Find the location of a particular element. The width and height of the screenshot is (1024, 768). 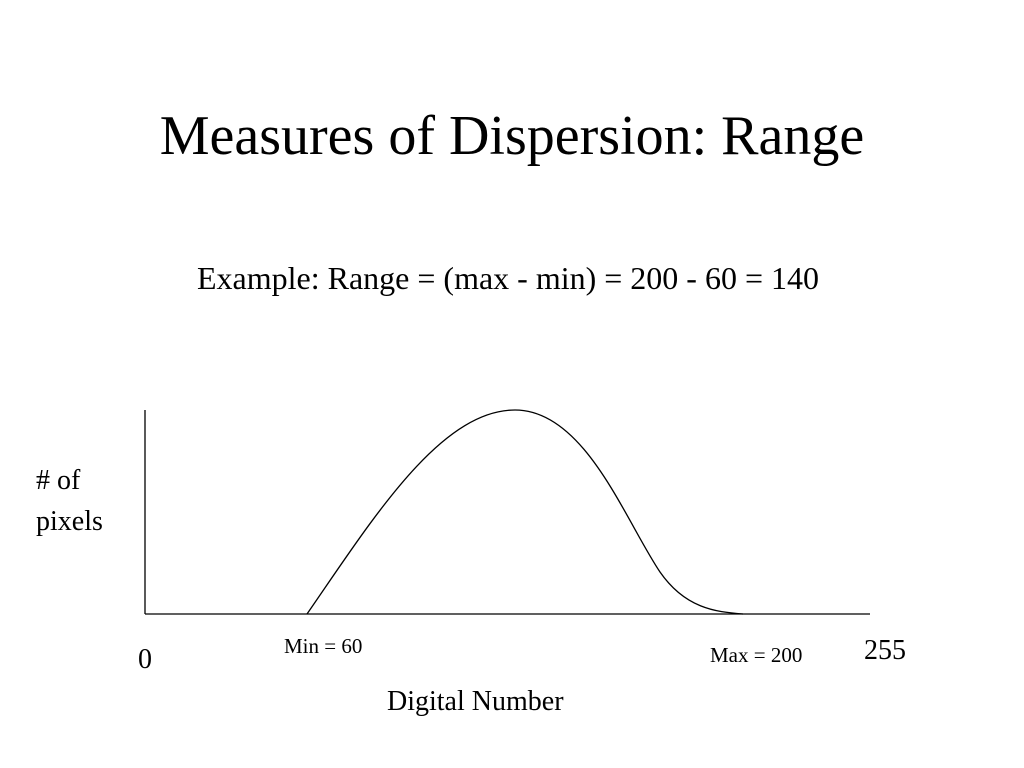

distribution-curve is located at coordinates (525, 512).